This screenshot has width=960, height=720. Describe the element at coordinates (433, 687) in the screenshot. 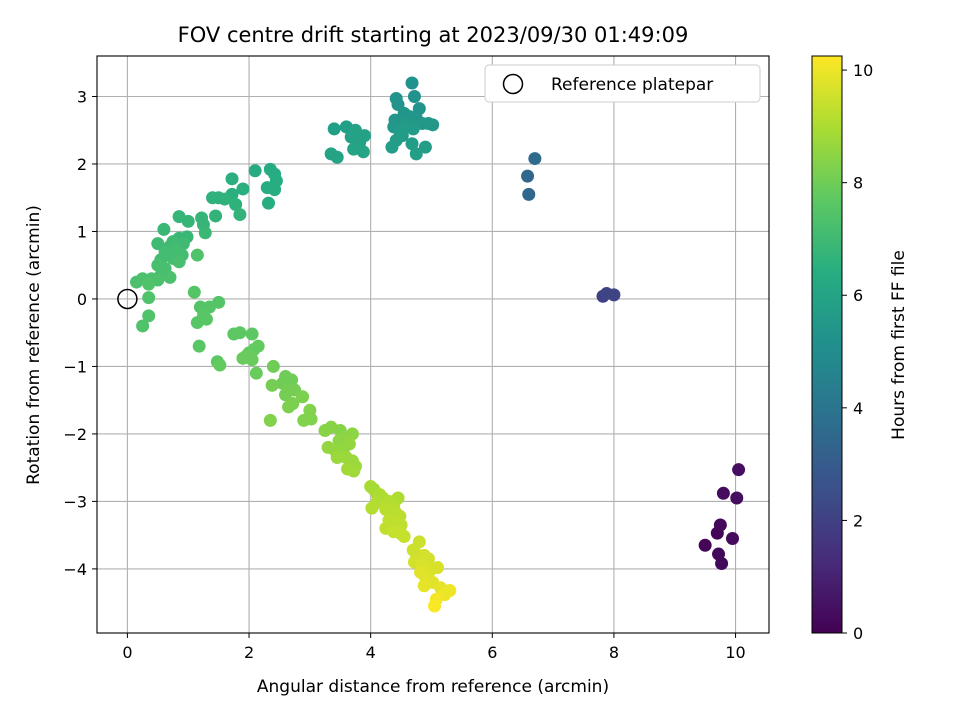

I see `x-axis-label: Angular distance from reference (arcmin)` at that location.